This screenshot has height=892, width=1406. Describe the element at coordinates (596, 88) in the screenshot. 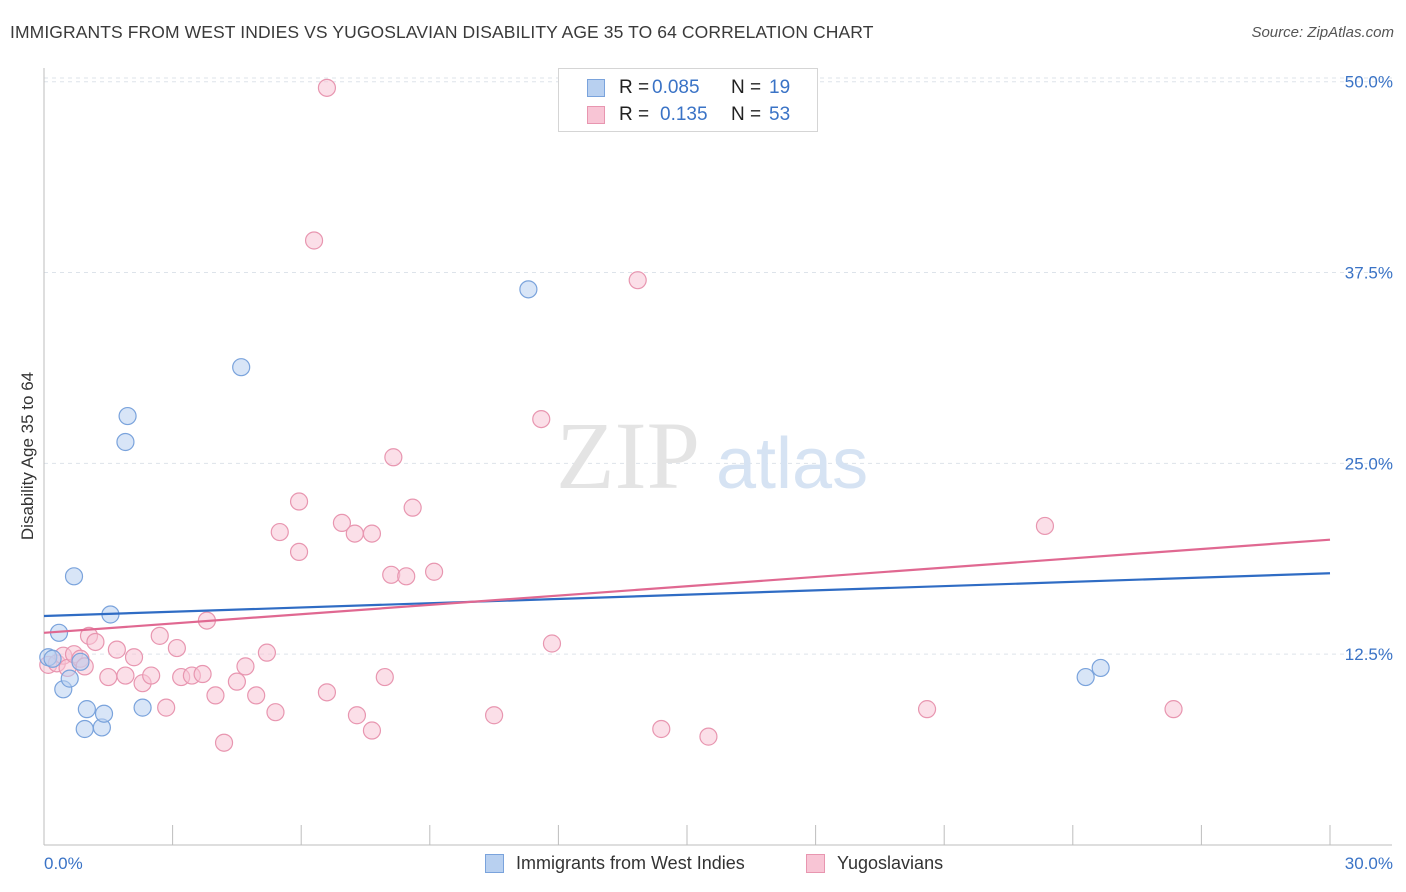

I see `legend-swatch-west-indies` at that location.